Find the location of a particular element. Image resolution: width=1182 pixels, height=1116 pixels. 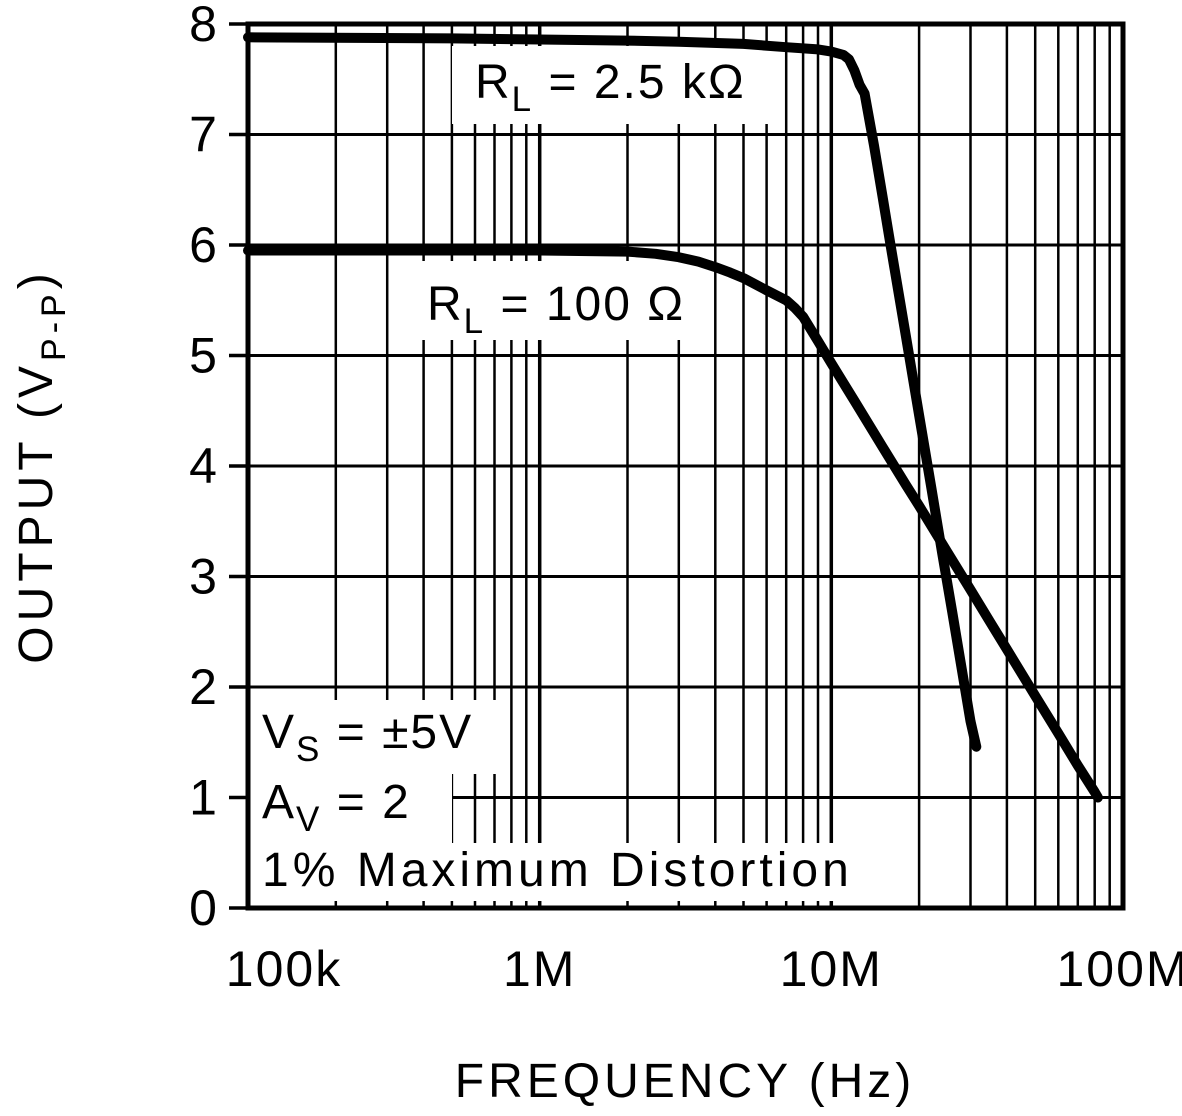

x-axis-title: FREQUENCY (Hz) is located at coordinates (685, 1081).